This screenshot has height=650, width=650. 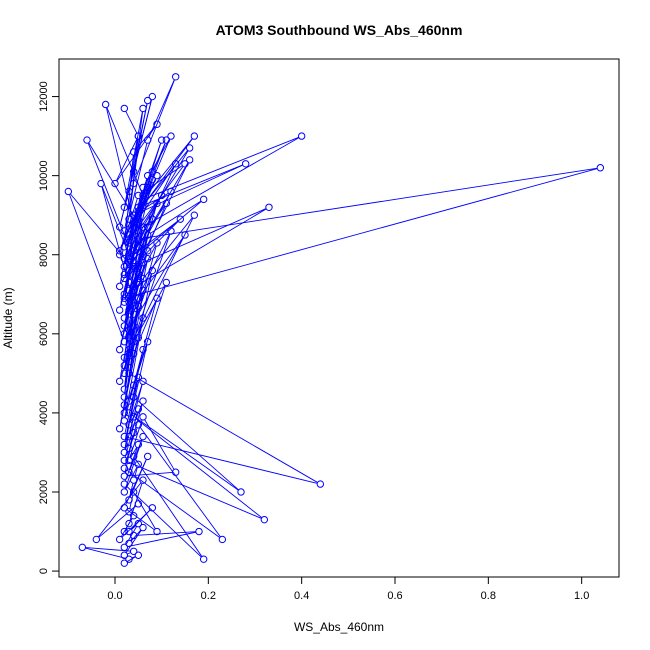 What do you see at coordinates (44, 334) in the screenshot?
I see `y-tick-label: 6000` at bounding box center [44, 334].